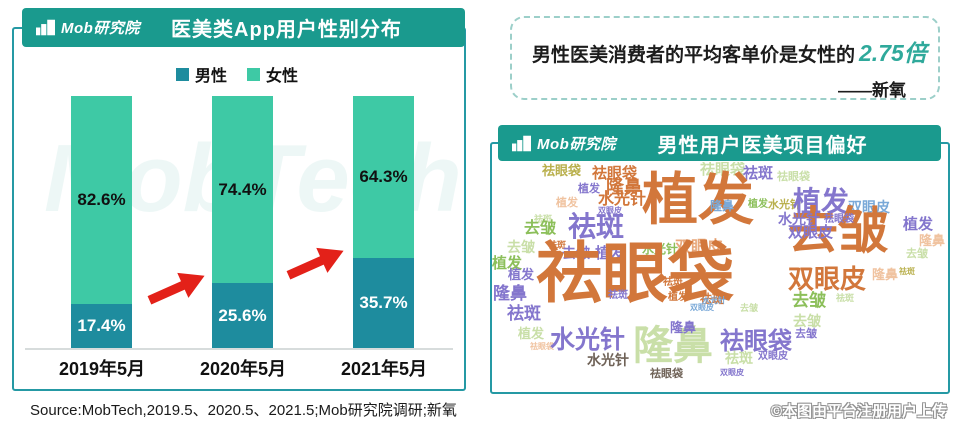  I want to click on gender-chart-title: 医美类App用户性别分布, so click(286, 30).